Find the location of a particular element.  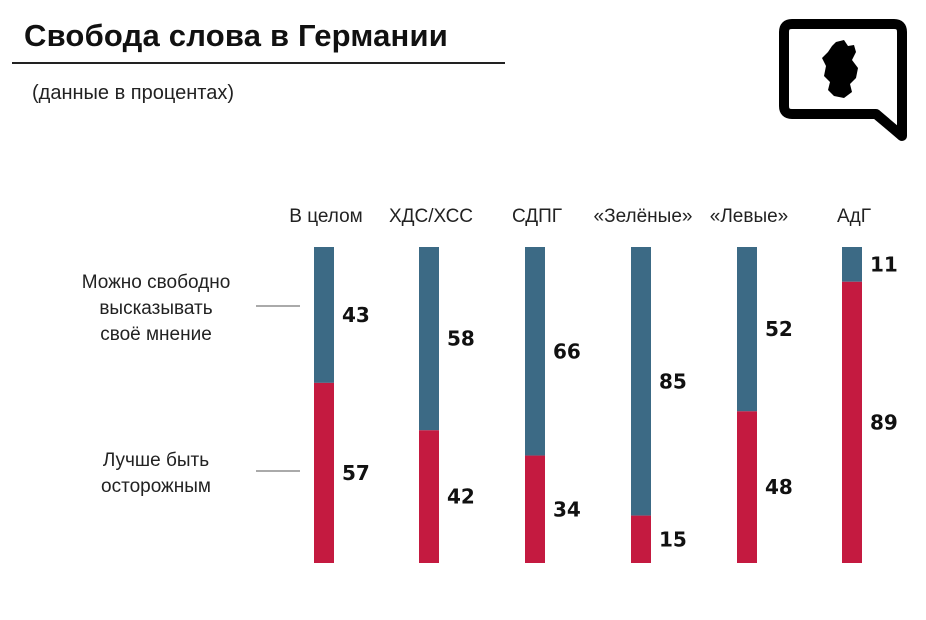

category-label: АдГ is located at coordinates (854, 216).